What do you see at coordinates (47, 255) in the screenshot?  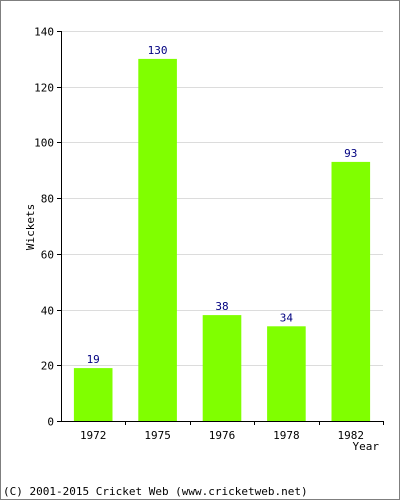 I see `y-tick-label: 60` at bounding box center [47, 255].